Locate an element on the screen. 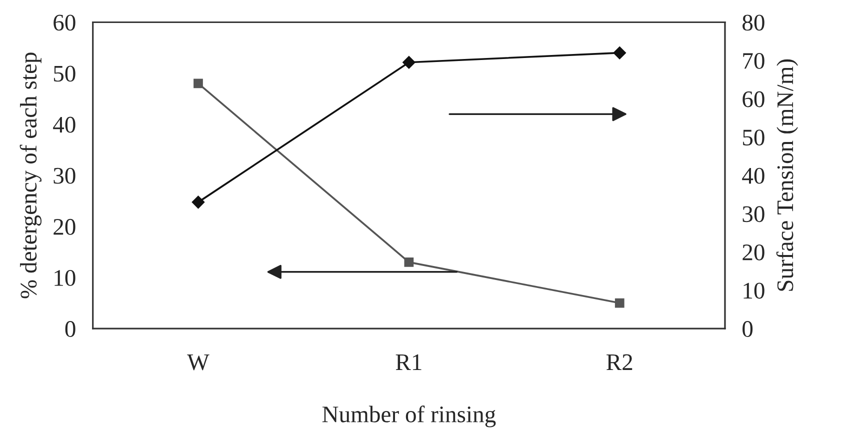 This screenshot has height=444, width=860. x-tick-label: W is located at coordinates (198, 362).